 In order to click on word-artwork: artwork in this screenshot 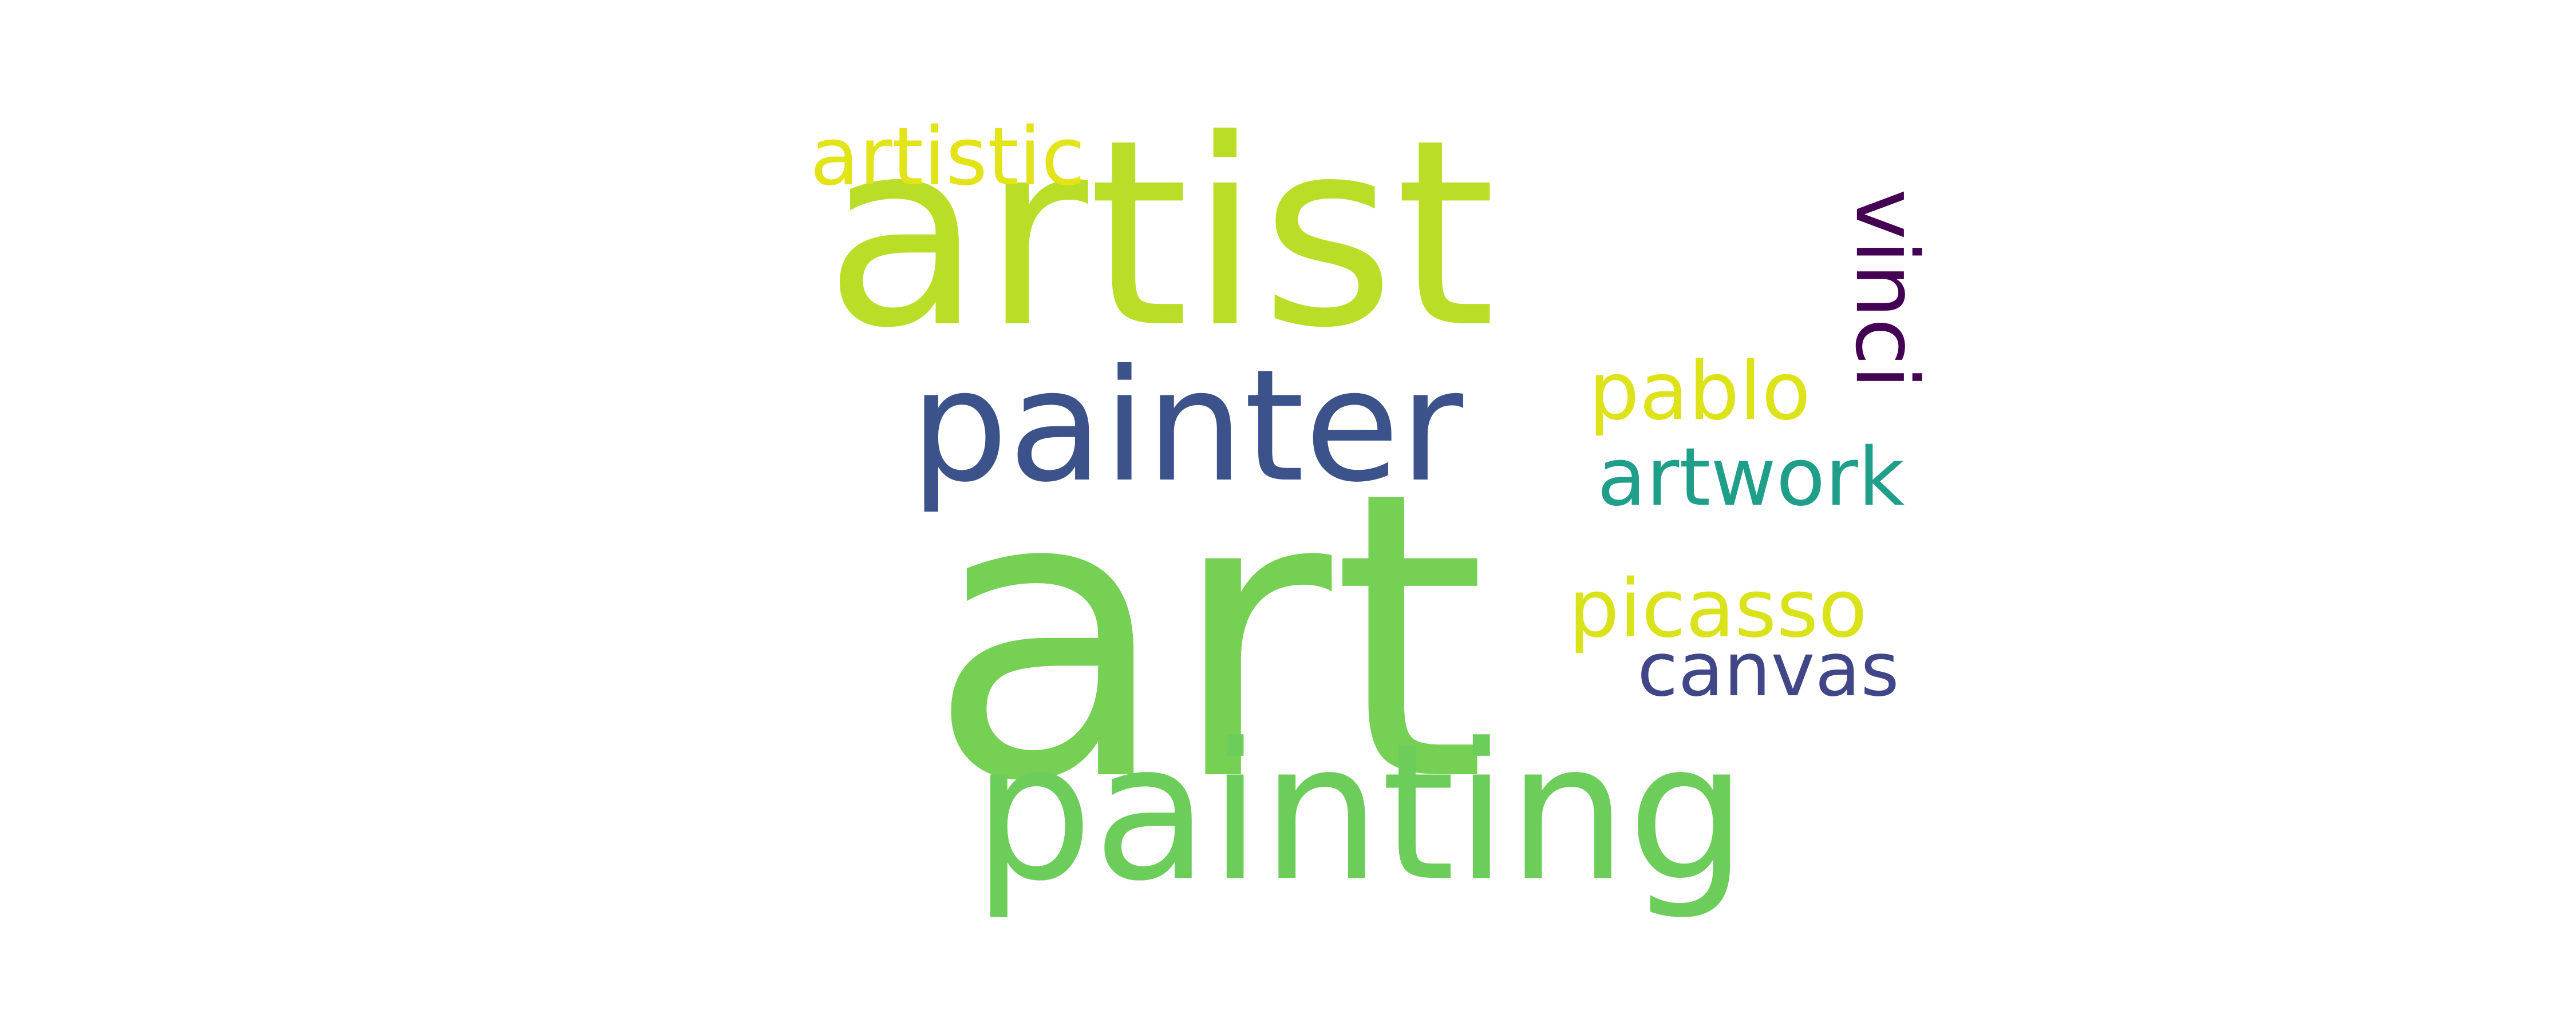, I will do `click(1751, 477)`.